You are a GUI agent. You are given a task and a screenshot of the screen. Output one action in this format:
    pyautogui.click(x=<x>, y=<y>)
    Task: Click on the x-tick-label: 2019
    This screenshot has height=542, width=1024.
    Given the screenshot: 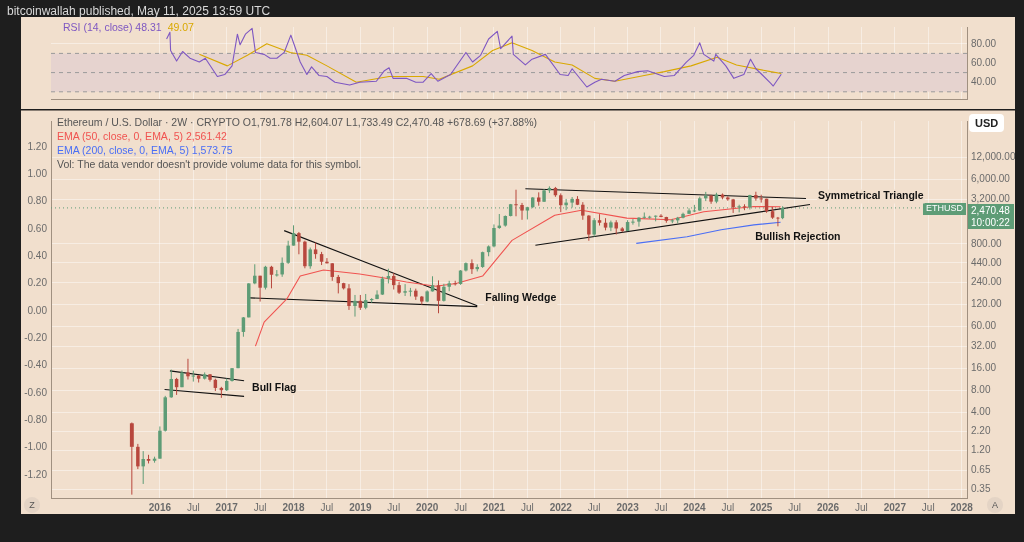 What is the action you would take?
    pyautogui.click(x=360, y=507)
    